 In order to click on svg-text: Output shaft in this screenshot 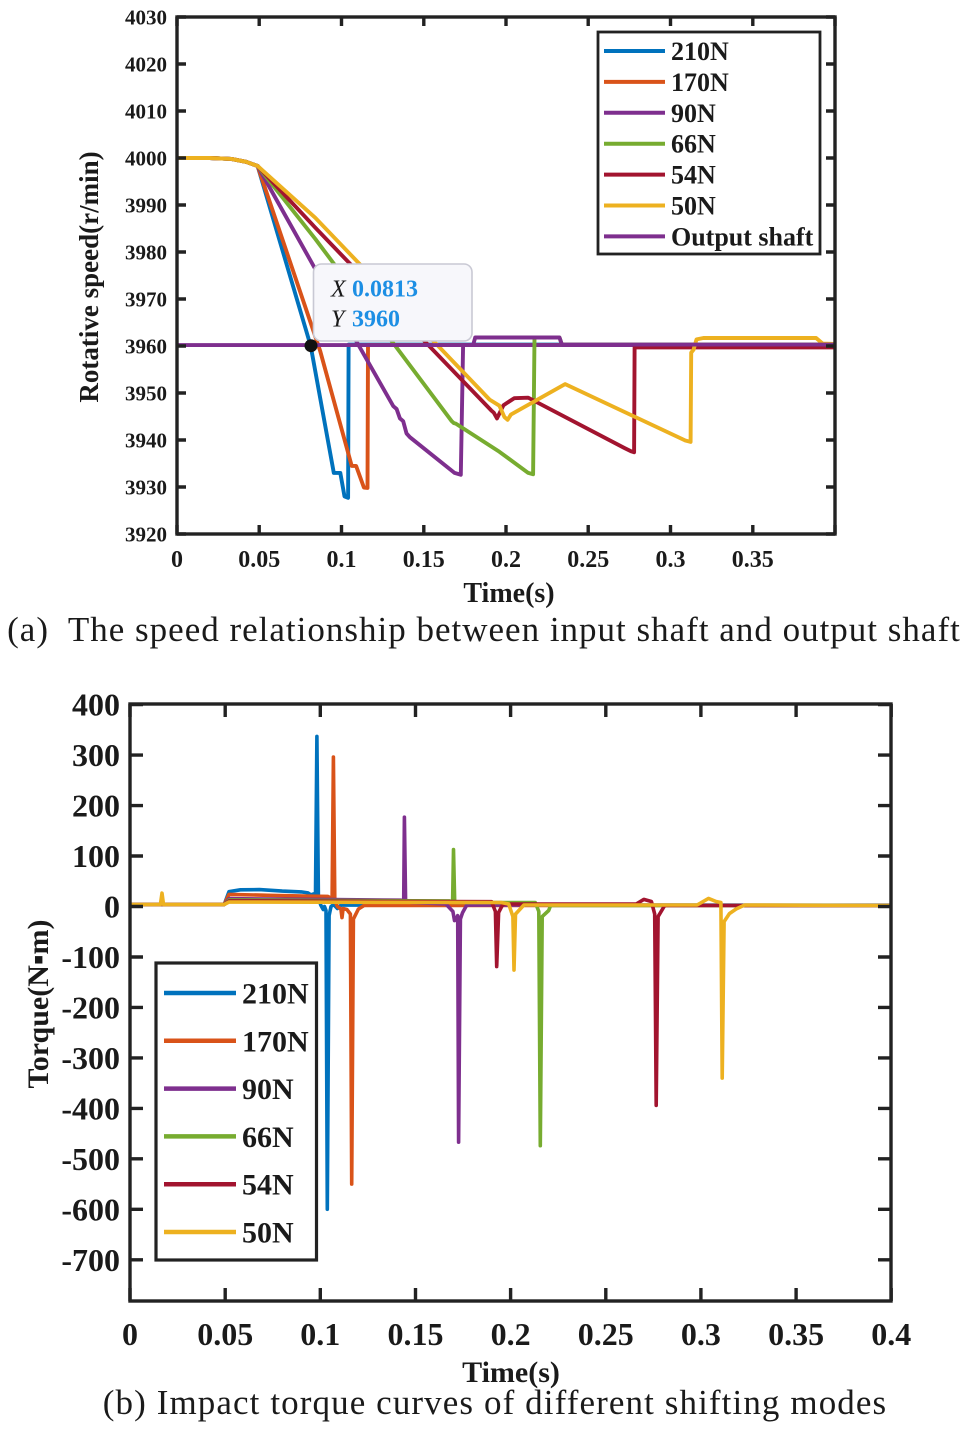, I will do `click(742, 236)`.